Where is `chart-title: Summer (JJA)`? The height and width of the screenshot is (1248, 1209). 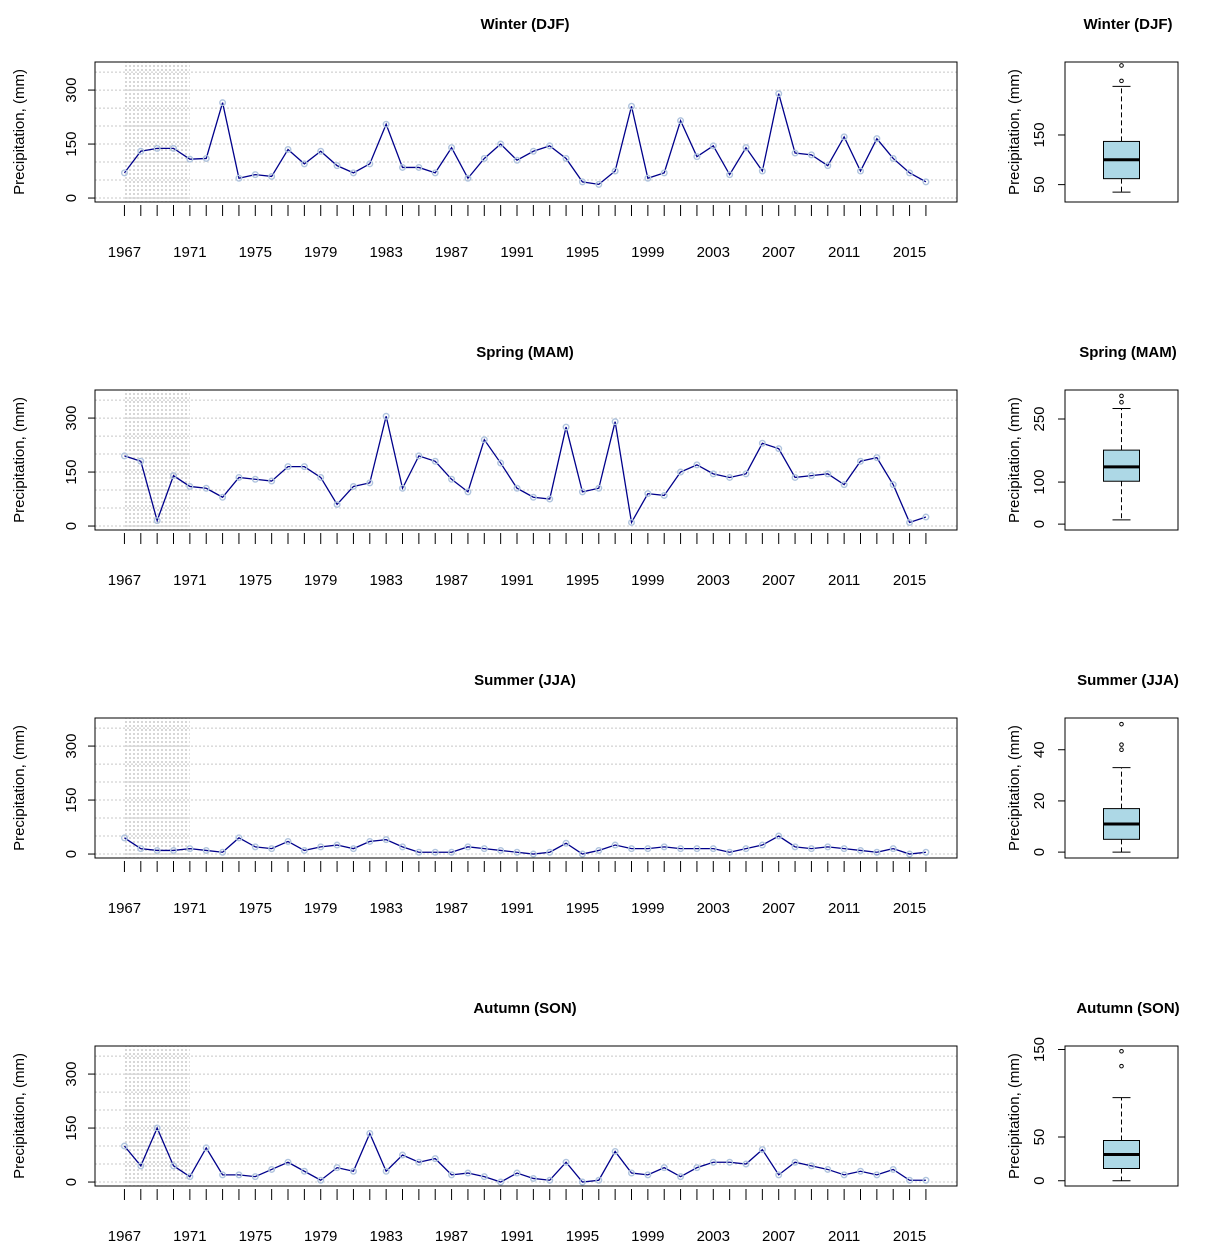 chart-title: Summer (JJA) is located at coordinates (1128, 680).